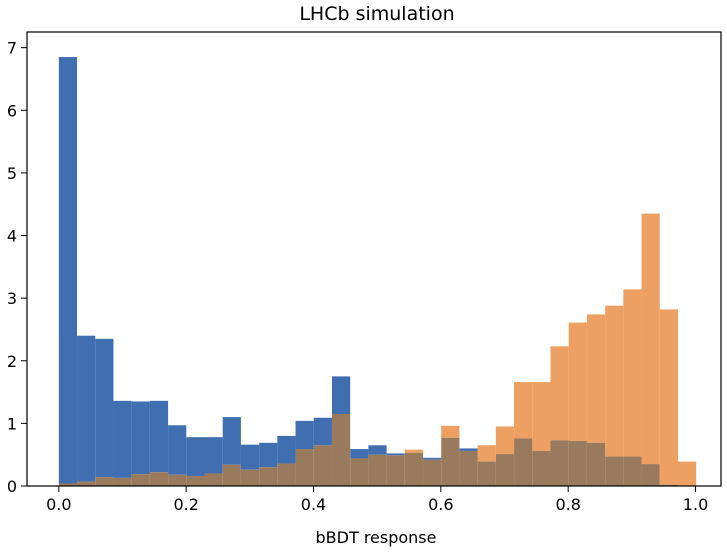 This screenshot has width=727, height=555. Describe the element at coordinates (695, 504) in the screenshot. I see `x-tick-label: 1.0` at that location.